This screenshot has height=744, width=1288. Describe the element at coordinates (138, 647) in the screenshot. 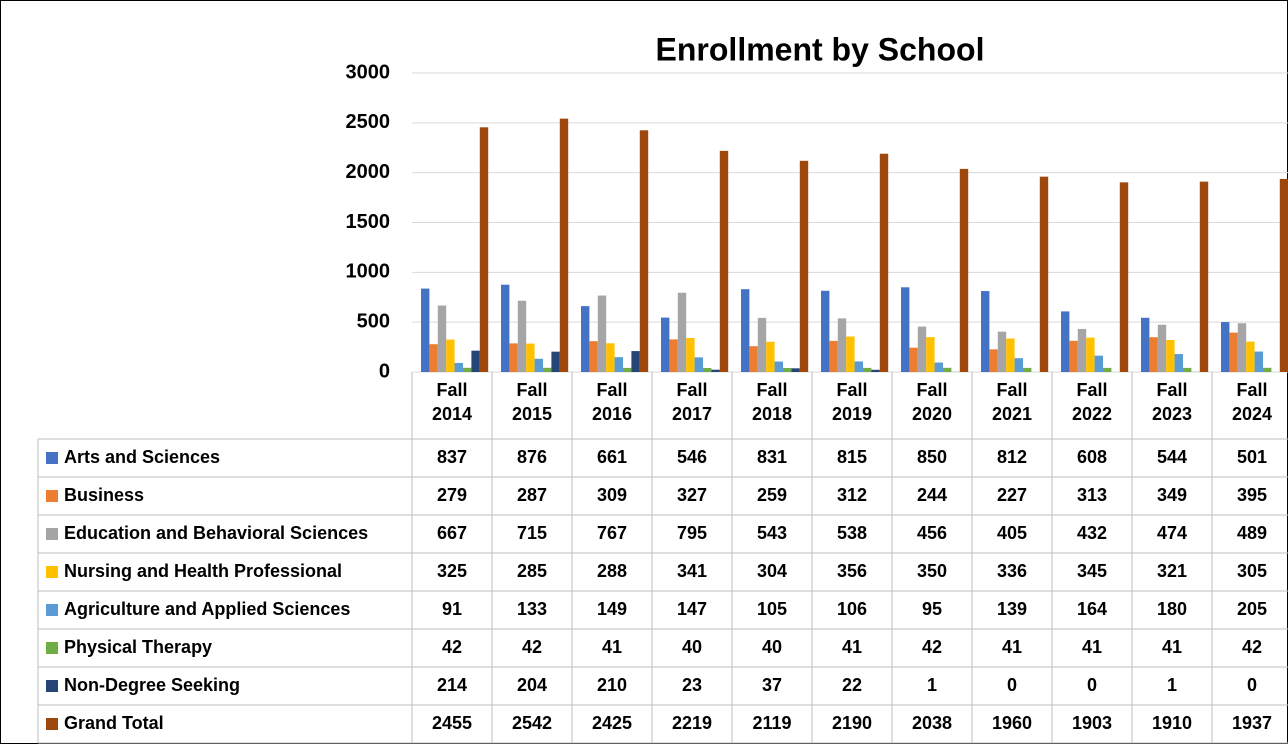

I see `legend-label: Physical Therapy` at that location.